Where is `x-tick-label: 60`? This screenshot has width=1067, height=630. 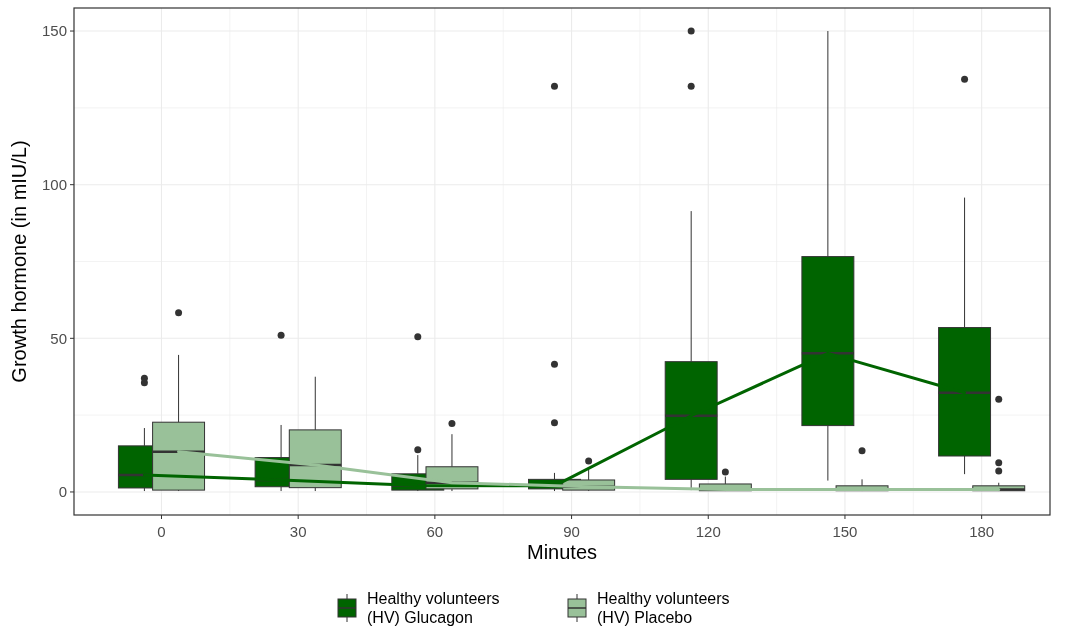
x-tick-label: 60 is located at coordinates (435, 531).